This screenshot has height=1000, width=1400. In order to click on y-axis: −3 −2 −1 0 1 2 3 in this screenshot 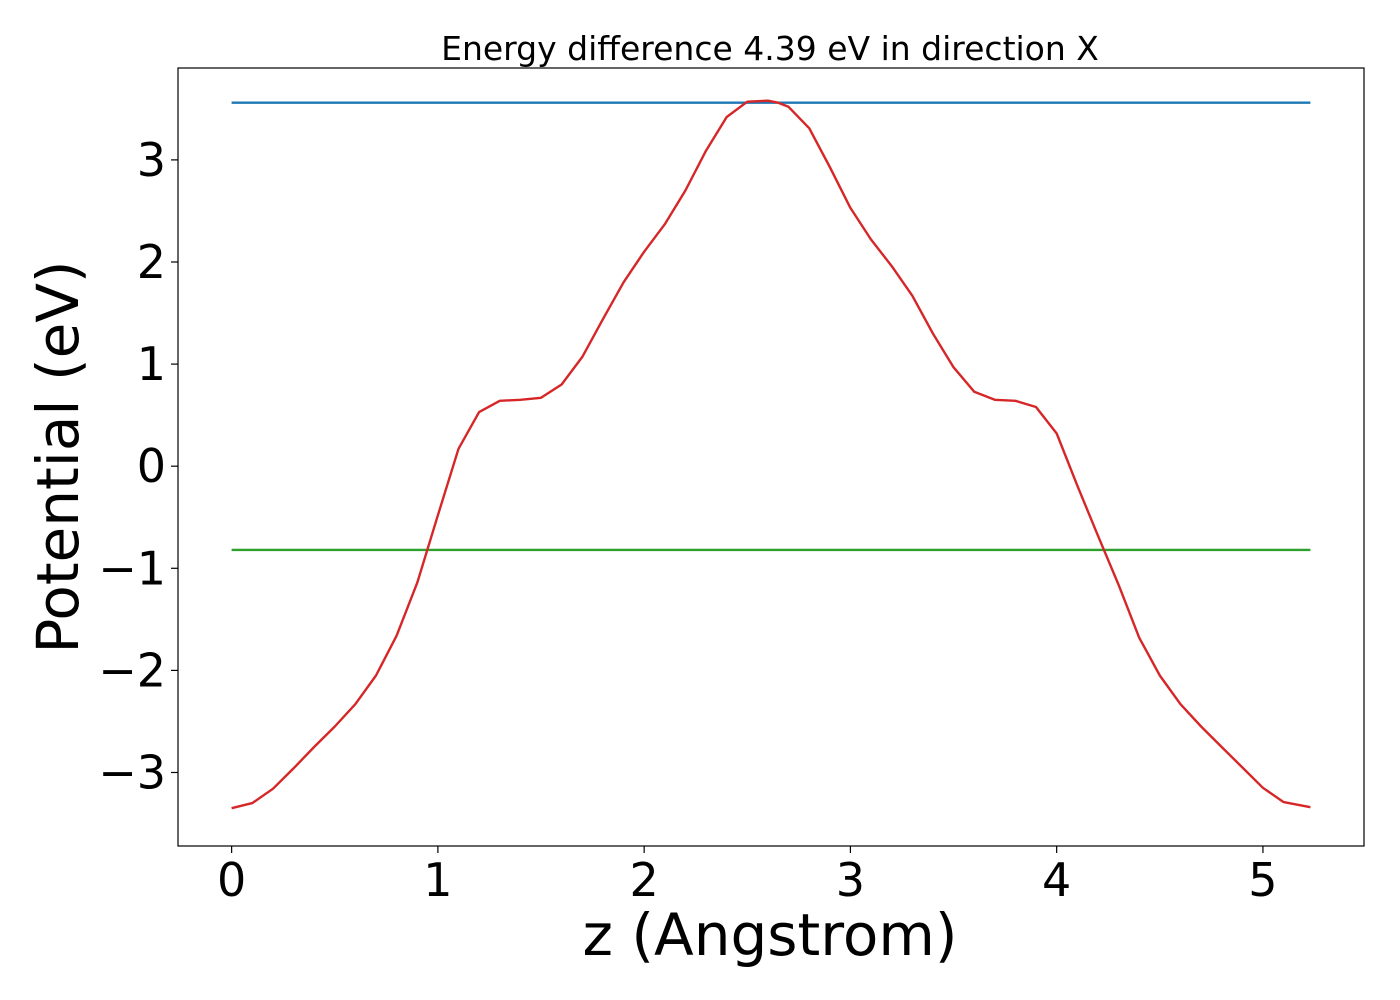, I will do `click(138, 466)`.